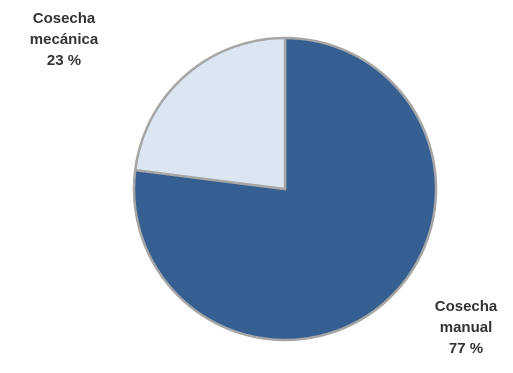 The image size is (513, 373). What do you see at coordinates (64, 60) in the screenshot?
I see `data-label-value: 23 %` at bounding box center [64, 60].